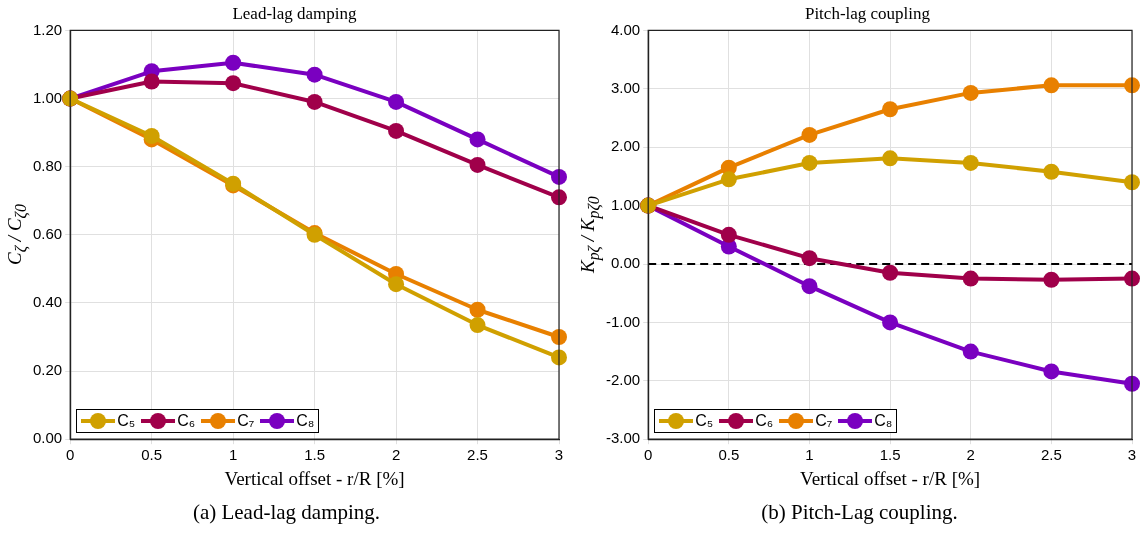  I want to click on y-tick-label: 0.80, so click(47, 165).